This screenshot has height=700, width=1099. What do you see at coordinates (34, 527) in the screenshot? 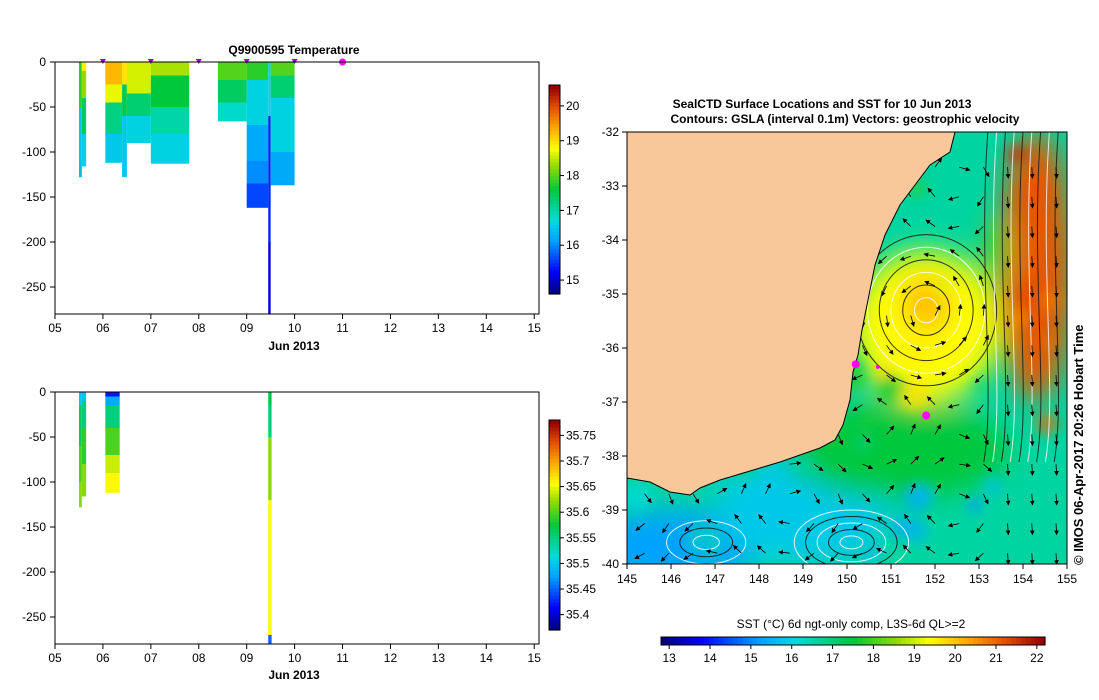
I see `sal-ytick-label-3: -150` at bounding box center [34, 527].